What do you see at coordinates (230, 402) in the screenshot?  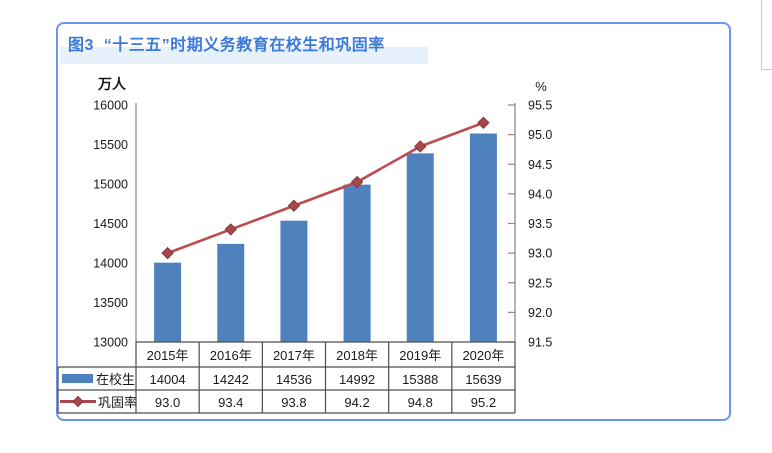 I see `rate-value: 93.4` at bounding box center [230, 402].